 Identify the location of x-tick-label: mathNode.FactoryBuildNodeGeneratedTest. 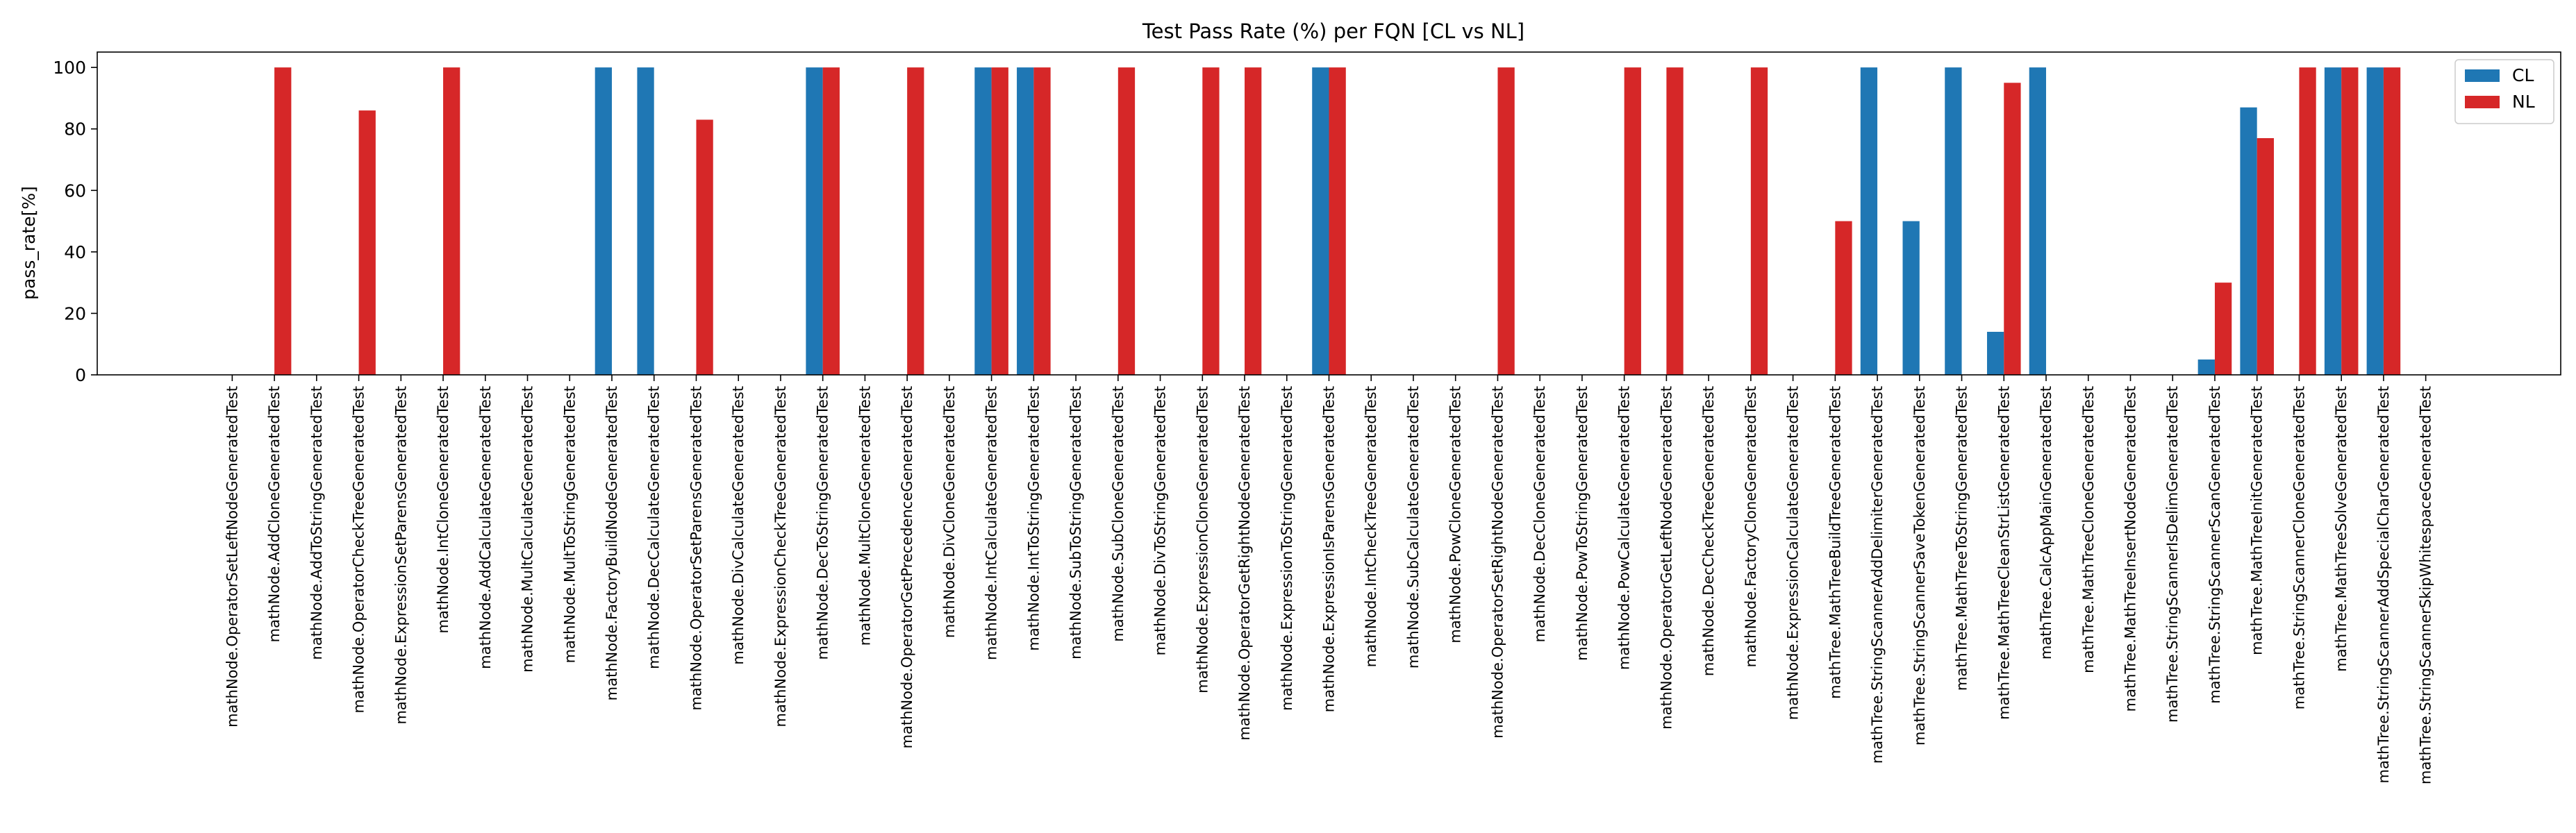
(612, 543).